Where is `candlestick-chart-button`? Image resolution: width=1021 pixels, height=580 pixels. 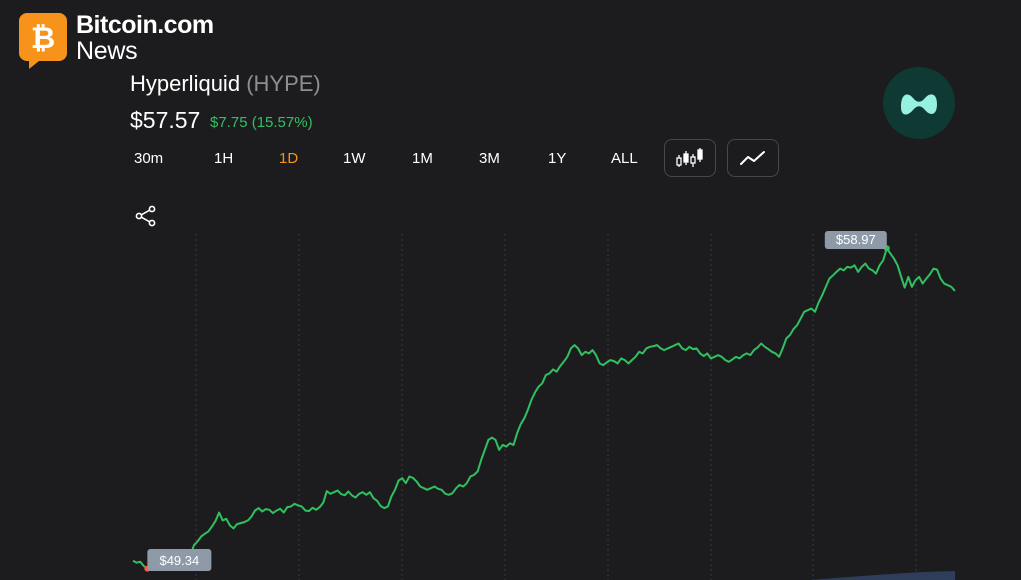
candlestick-chart-button is located at coordinates (690, 158).